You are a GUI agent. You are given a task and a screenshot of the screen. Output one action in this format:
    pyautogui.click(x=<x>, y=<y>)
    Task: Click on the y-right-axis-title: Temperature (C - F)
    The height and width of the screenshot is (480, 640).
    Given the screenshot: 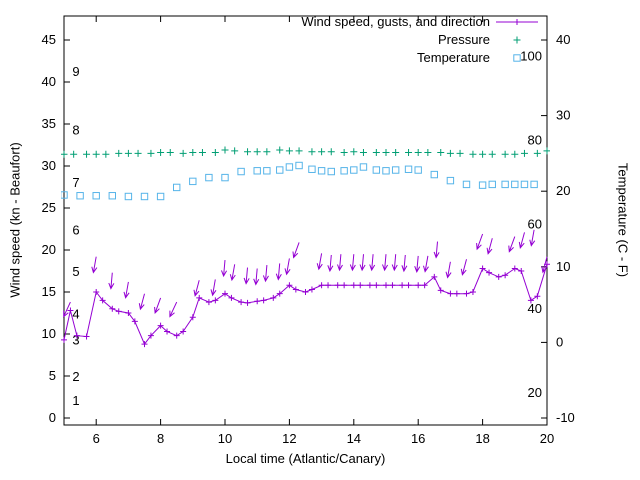 What is the action you would take?
    pyautogui.click(x=623, y=220)
    